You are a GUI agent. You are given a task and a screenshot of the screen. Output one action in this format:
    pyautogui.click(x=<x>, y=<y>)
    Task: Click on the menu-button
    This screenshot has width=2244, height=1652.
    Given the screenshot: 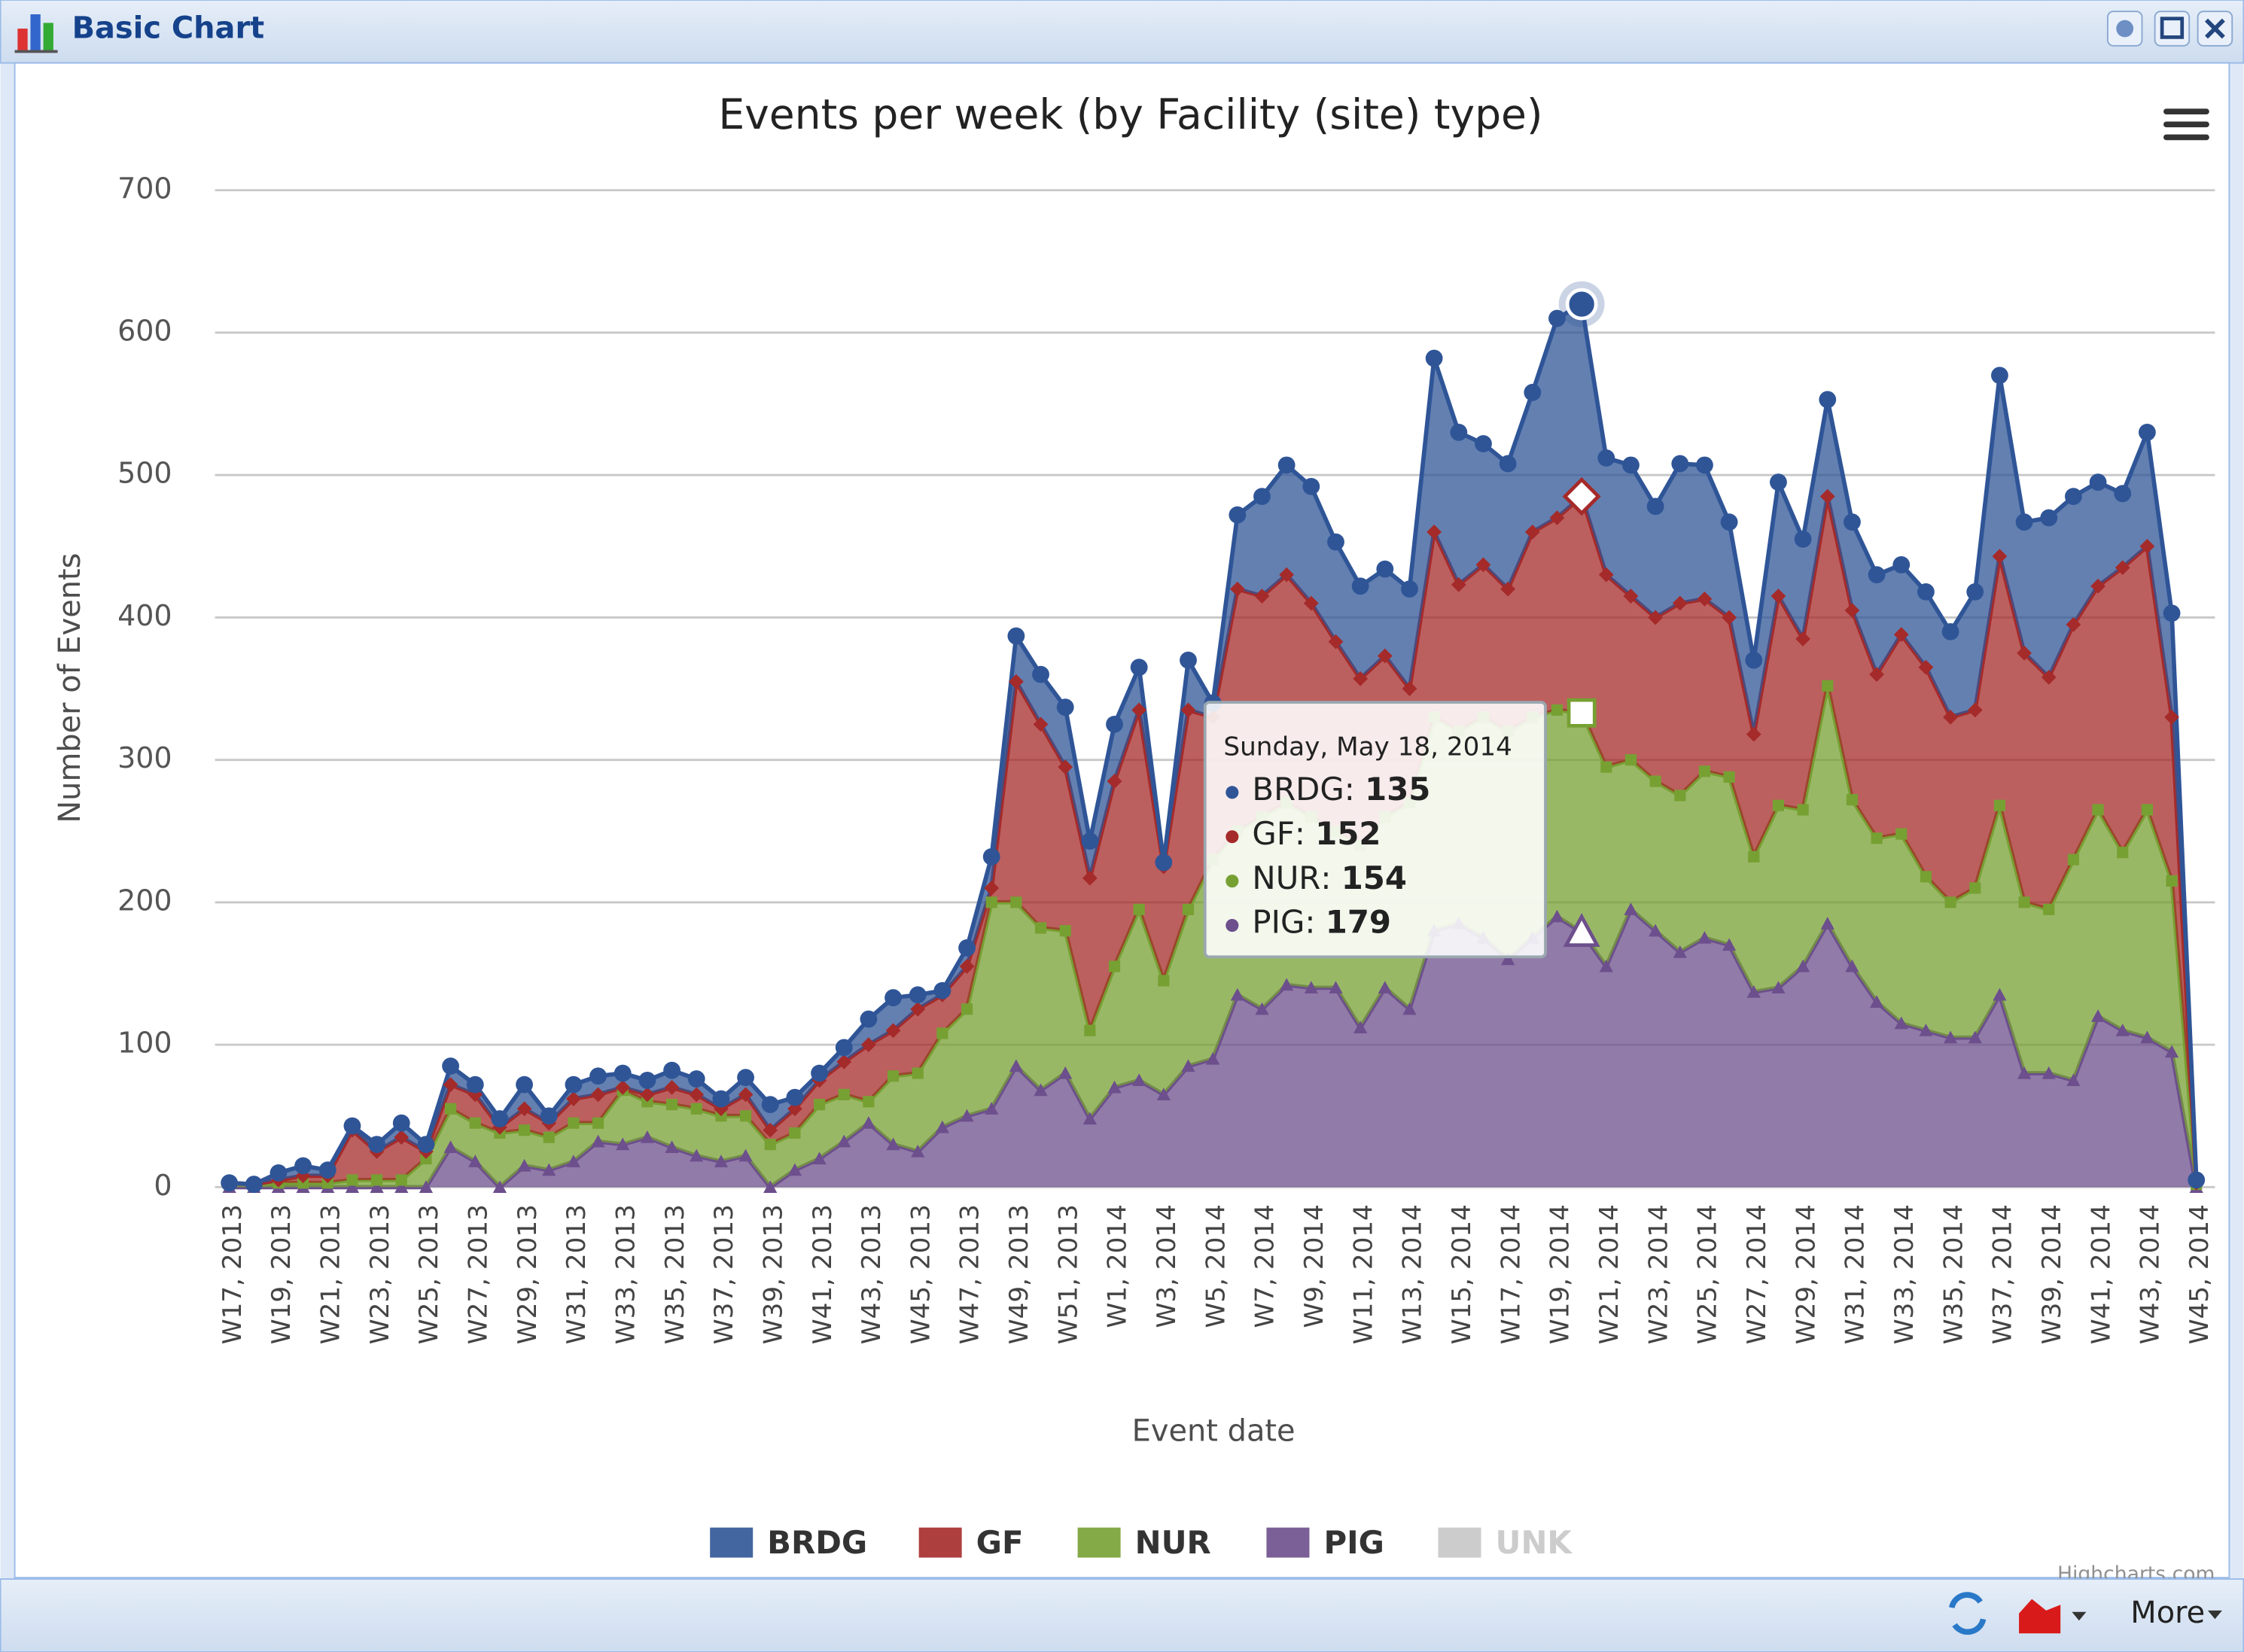 What is the action you would take?
    pyautogui.click(x=2186, y=125)
    